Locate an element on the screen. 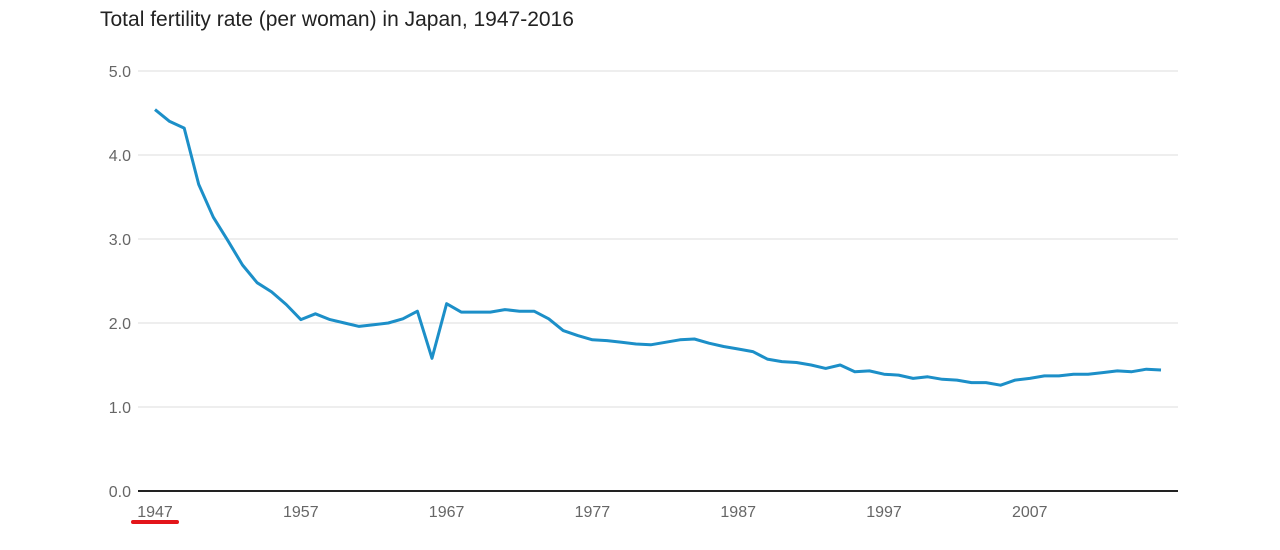  y-tick-label: 4.0 is located at coordinates (120, 156).